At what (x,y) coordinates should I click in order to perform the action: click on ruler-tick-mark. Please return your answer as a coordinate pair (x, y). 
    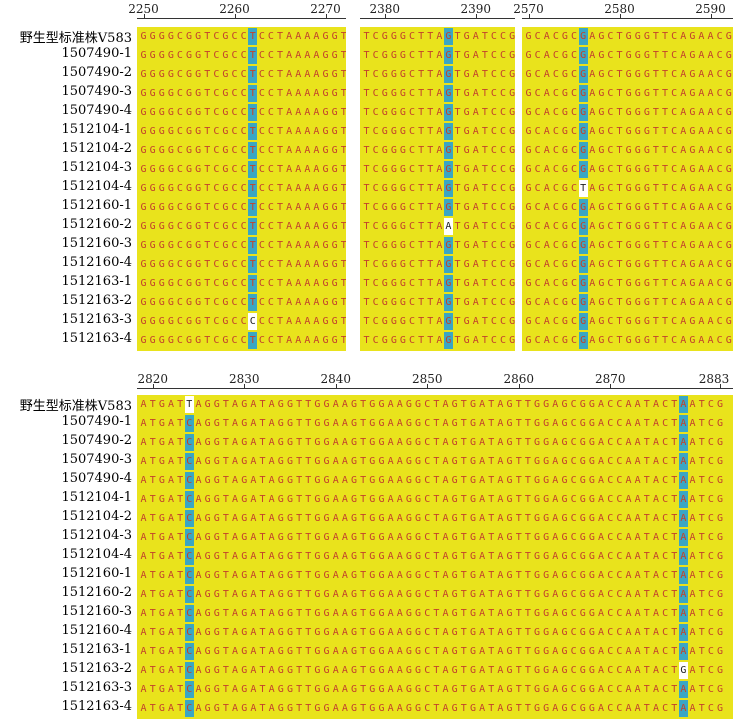
    Looking at the image, I should click on (245, 386).